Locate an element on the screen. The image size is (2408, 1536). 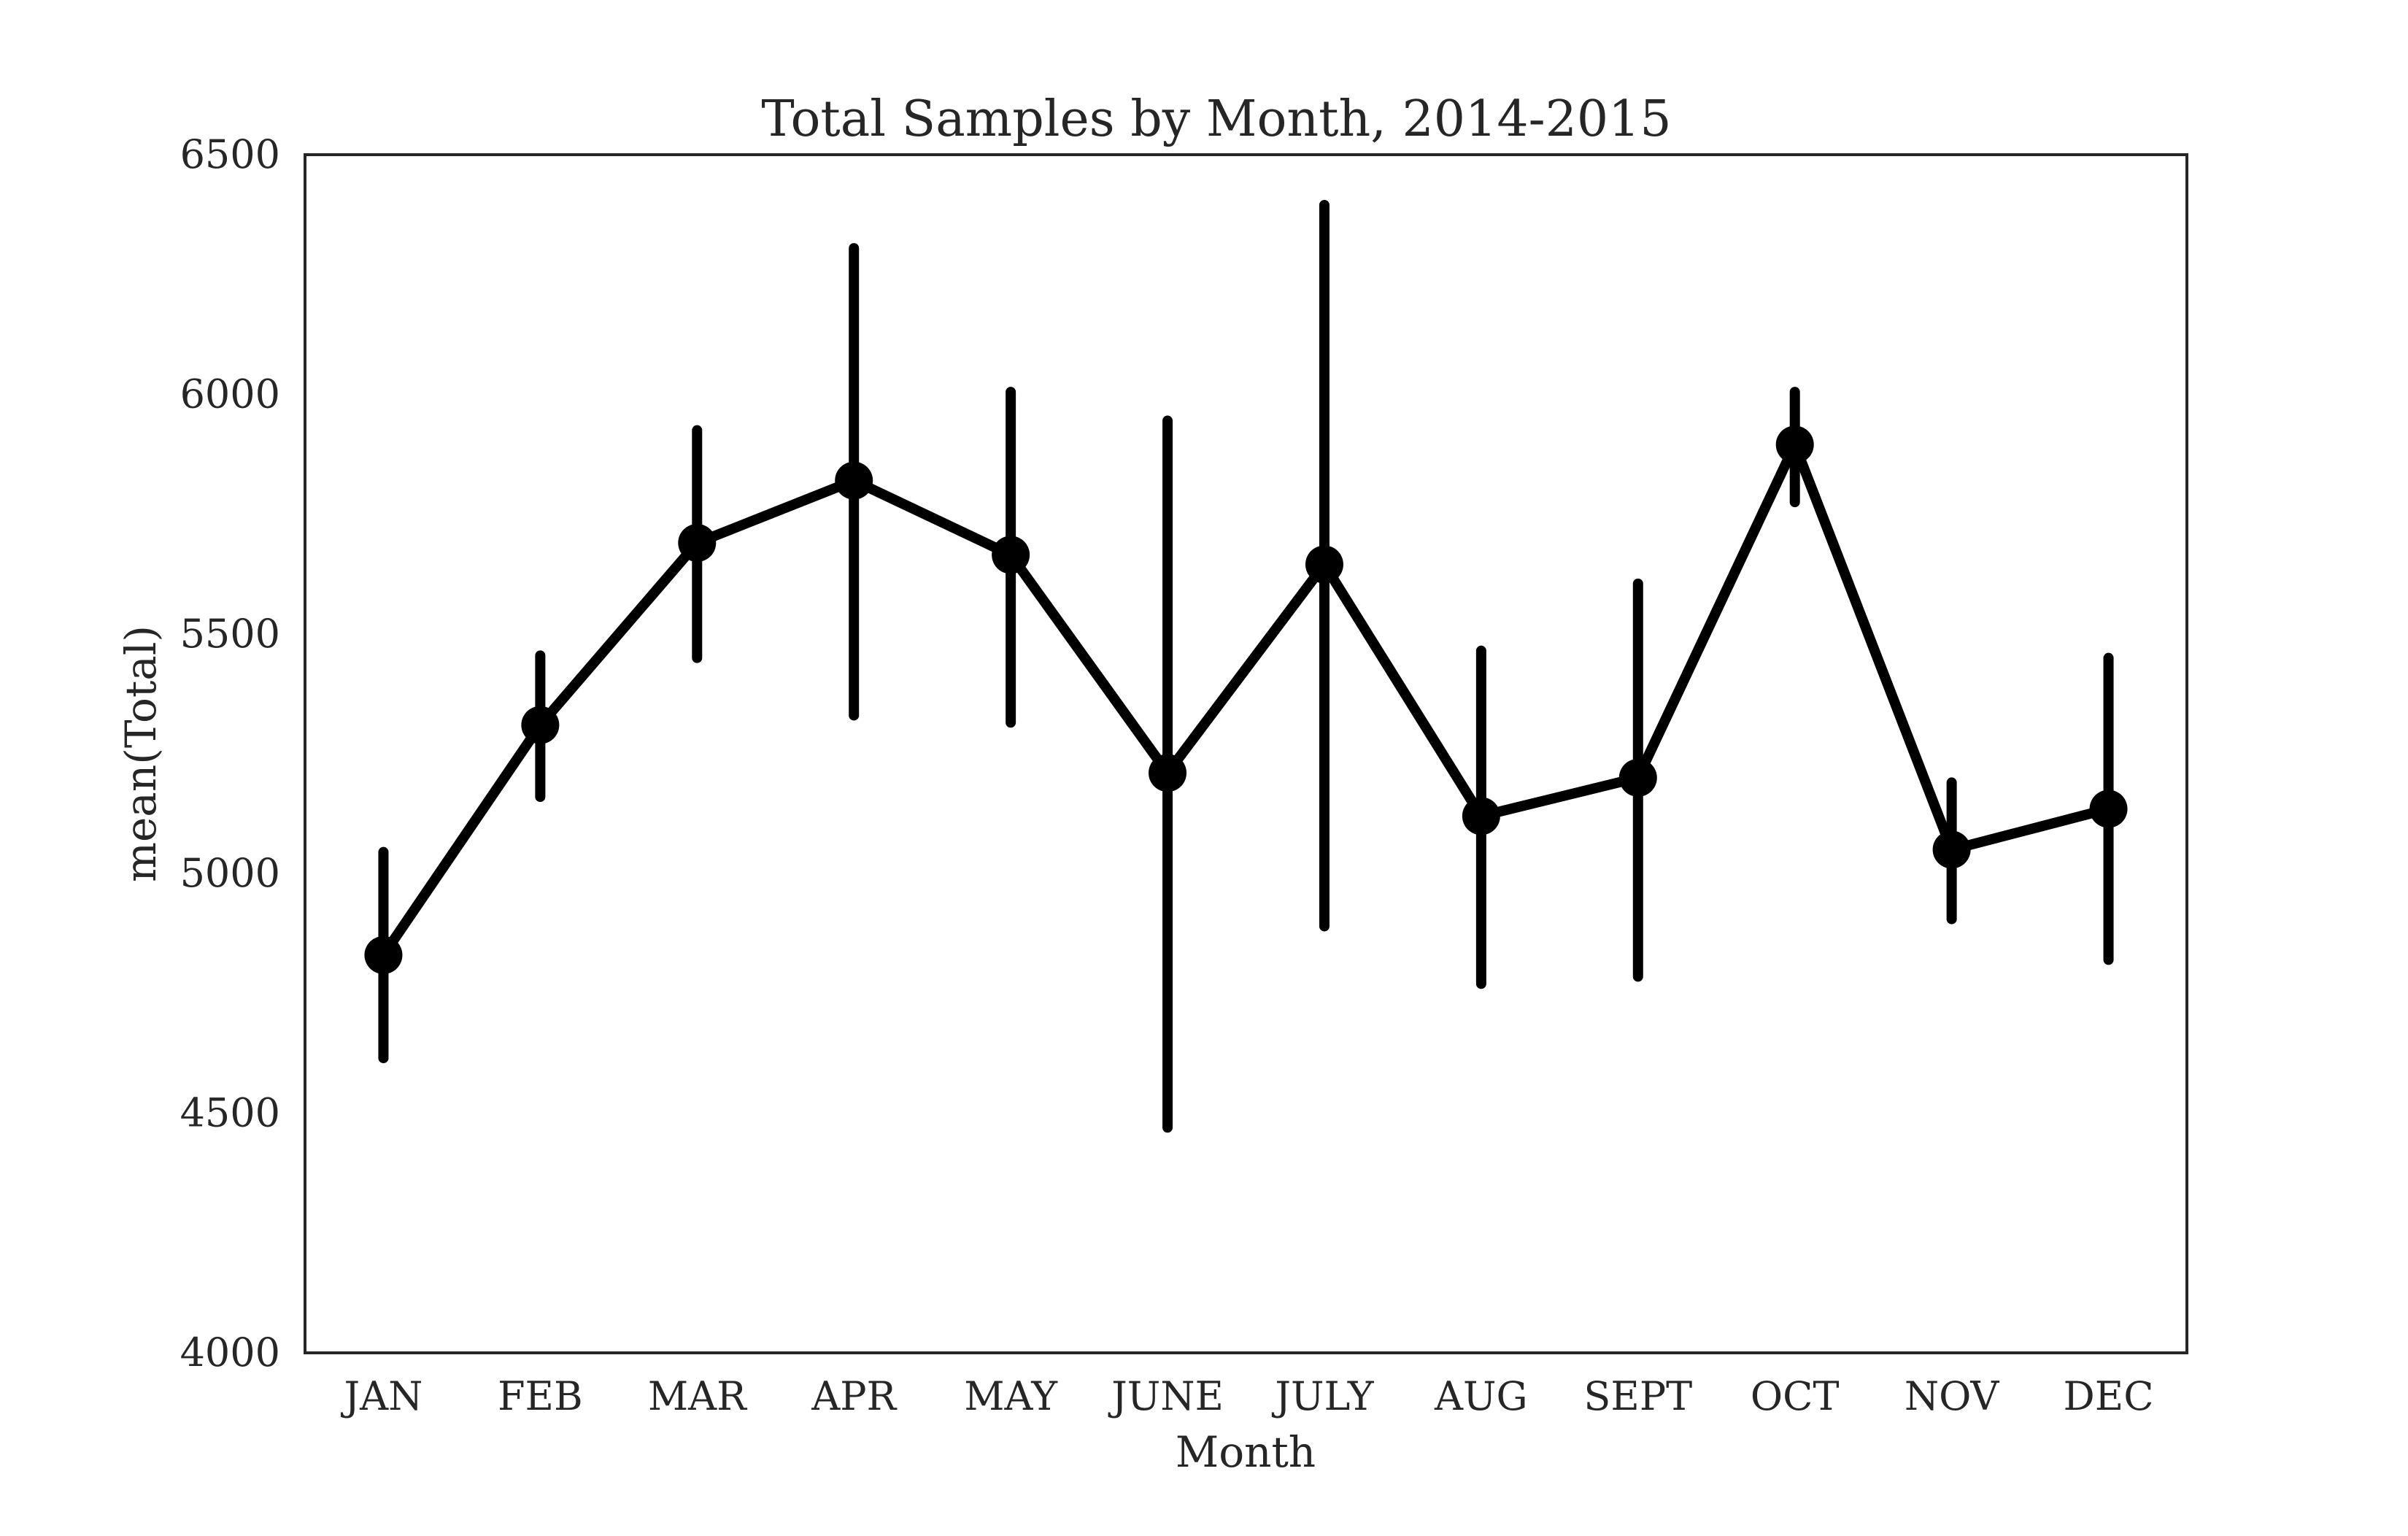
y-axis-label: mean(Total) is located at coordinates (141, 753).